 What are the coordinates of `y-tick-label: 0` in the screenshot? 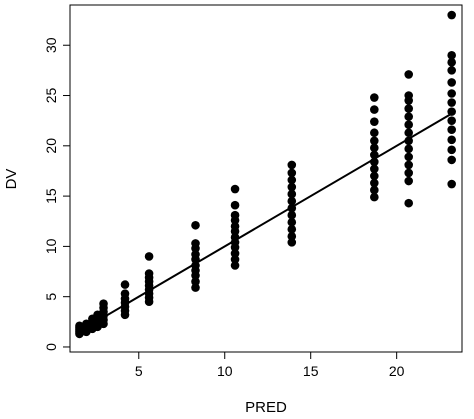 It's located at (51, 347).